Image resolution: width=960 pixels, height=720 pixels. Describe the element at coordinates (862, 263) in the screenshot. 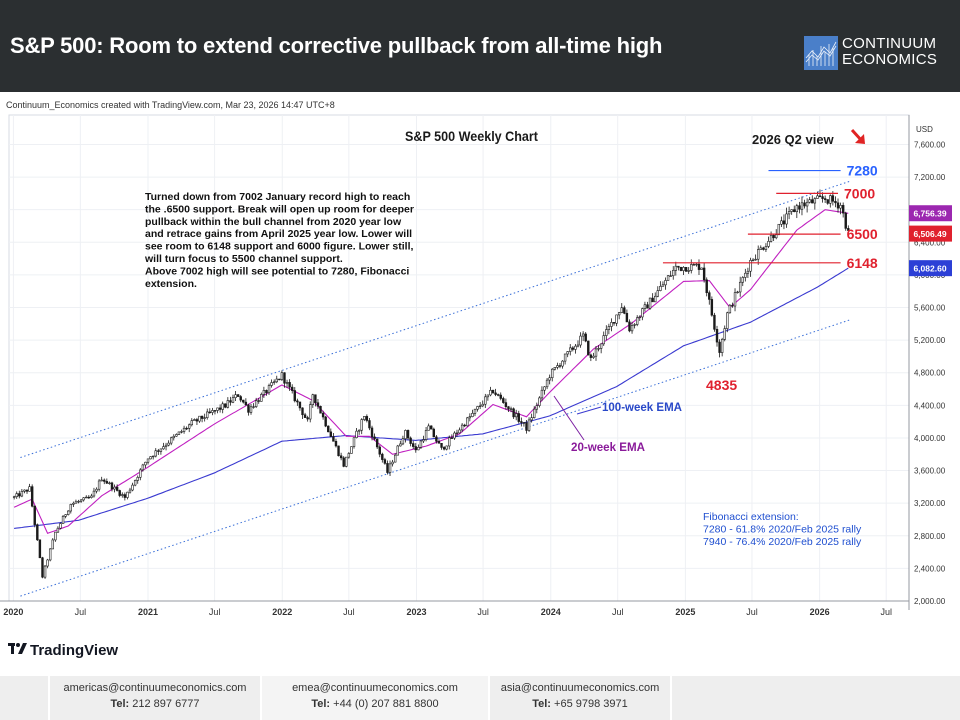

I see `level-label-6148: 6148` at that location.